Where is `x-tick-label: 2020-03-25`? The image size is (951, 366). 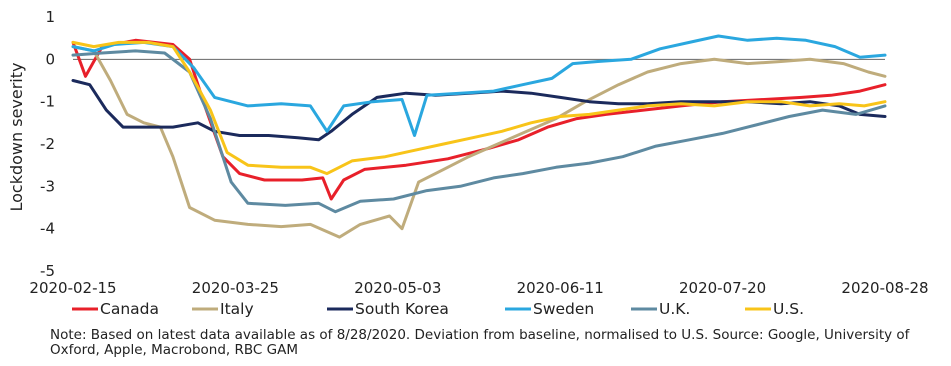
x-tick-label: 2020-03-25 is located at coordinates (235, 288).